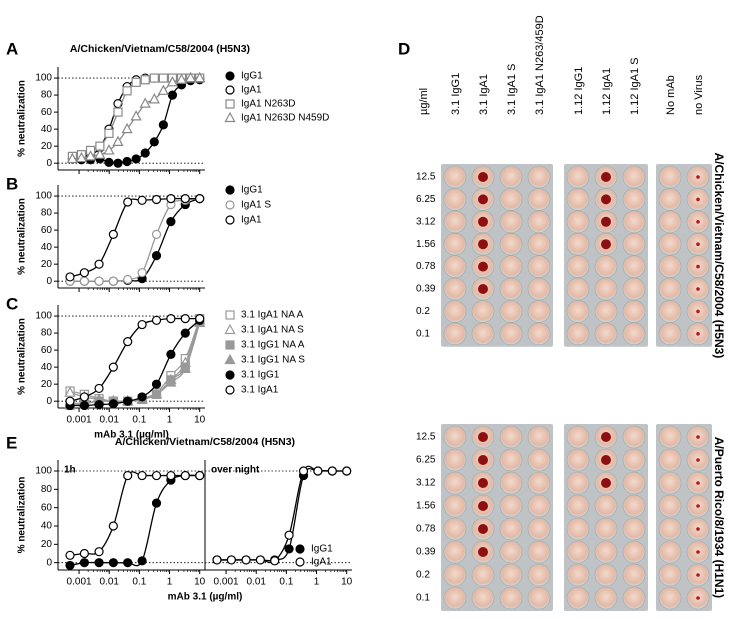  I want to click on row-label: 1.56, so click(426, 506).